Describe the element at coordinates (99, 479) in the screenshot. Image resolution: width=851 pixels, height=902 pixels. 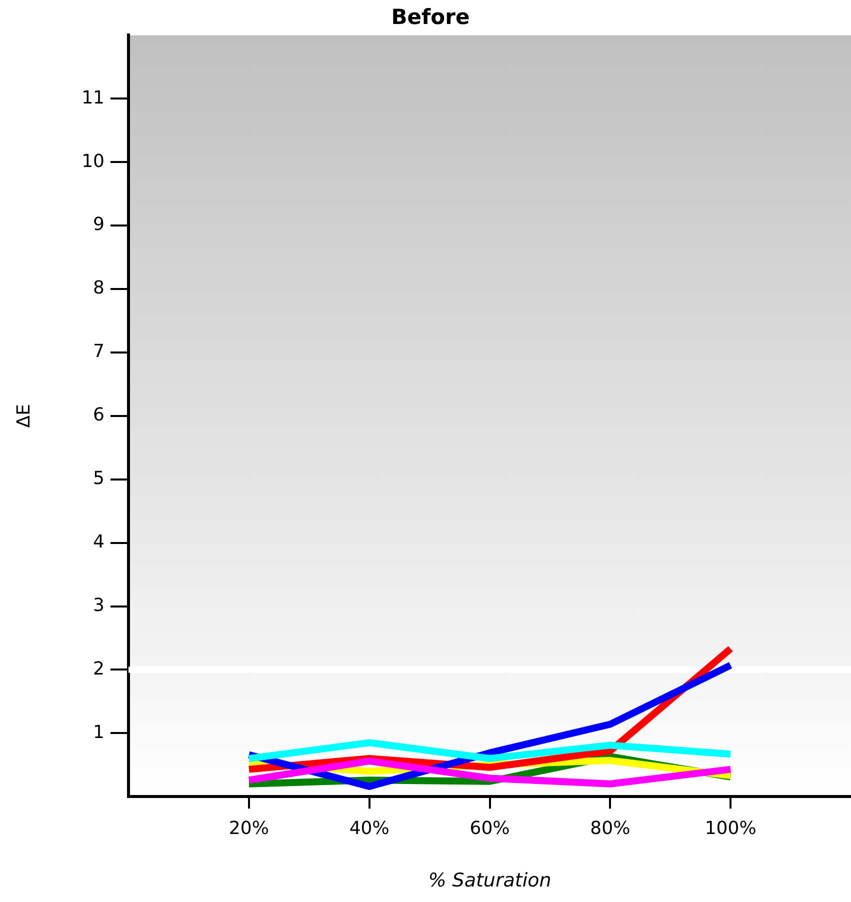
I see `y-tick-label: 5` at that location.